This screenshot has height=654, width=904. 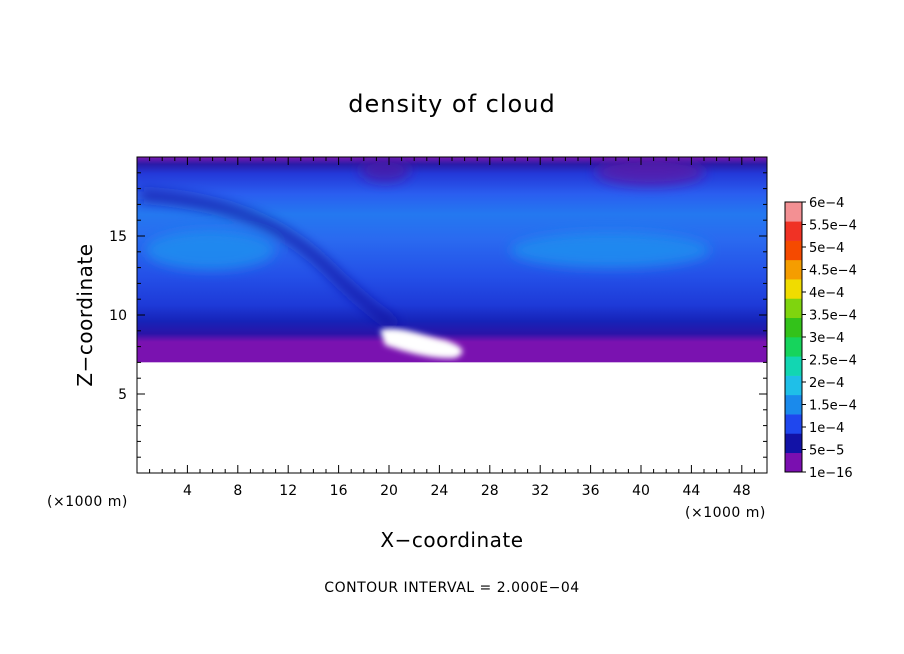 I want to click on colorbar-label: 5e−4, so click(x=826, y=248).